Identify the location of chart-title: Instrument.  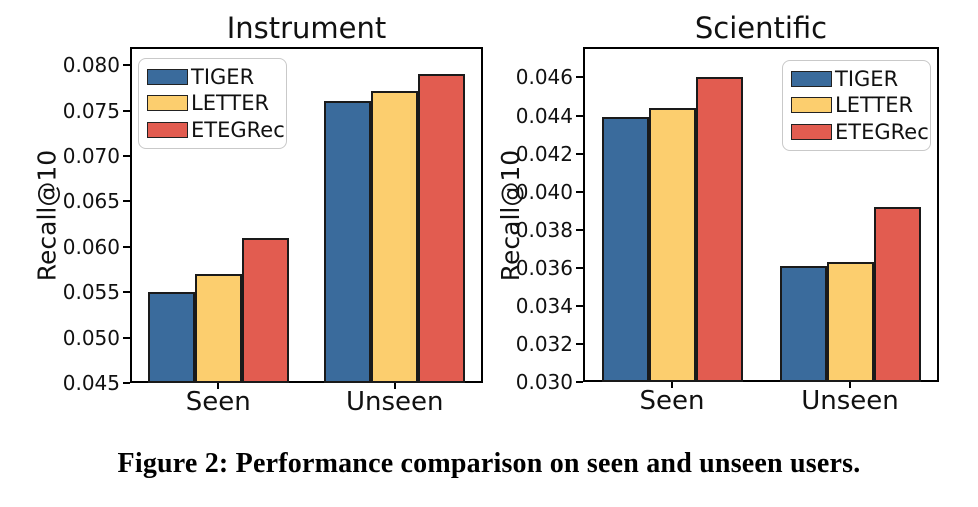
(306, 28).